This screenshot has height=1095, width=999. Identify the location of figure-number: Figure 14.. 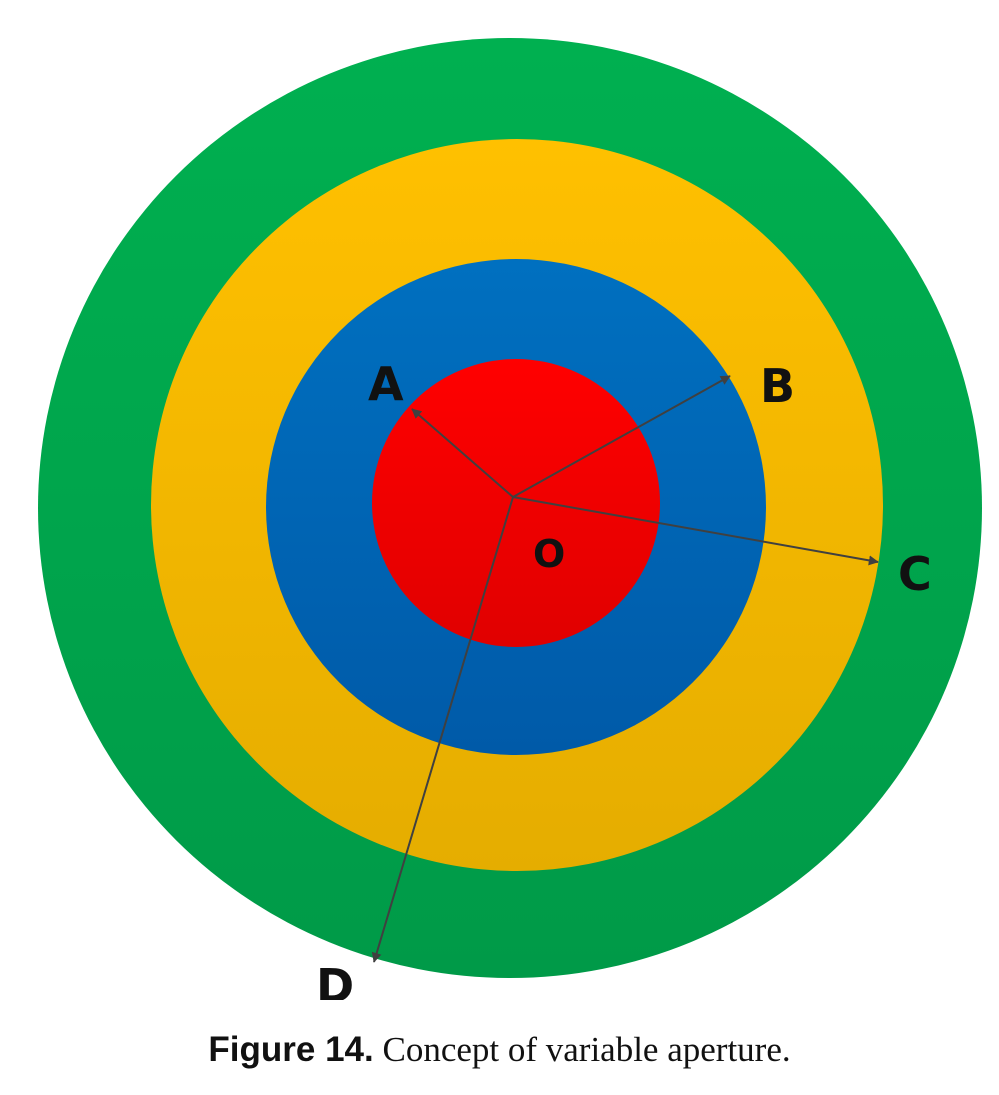
(291, 1049).